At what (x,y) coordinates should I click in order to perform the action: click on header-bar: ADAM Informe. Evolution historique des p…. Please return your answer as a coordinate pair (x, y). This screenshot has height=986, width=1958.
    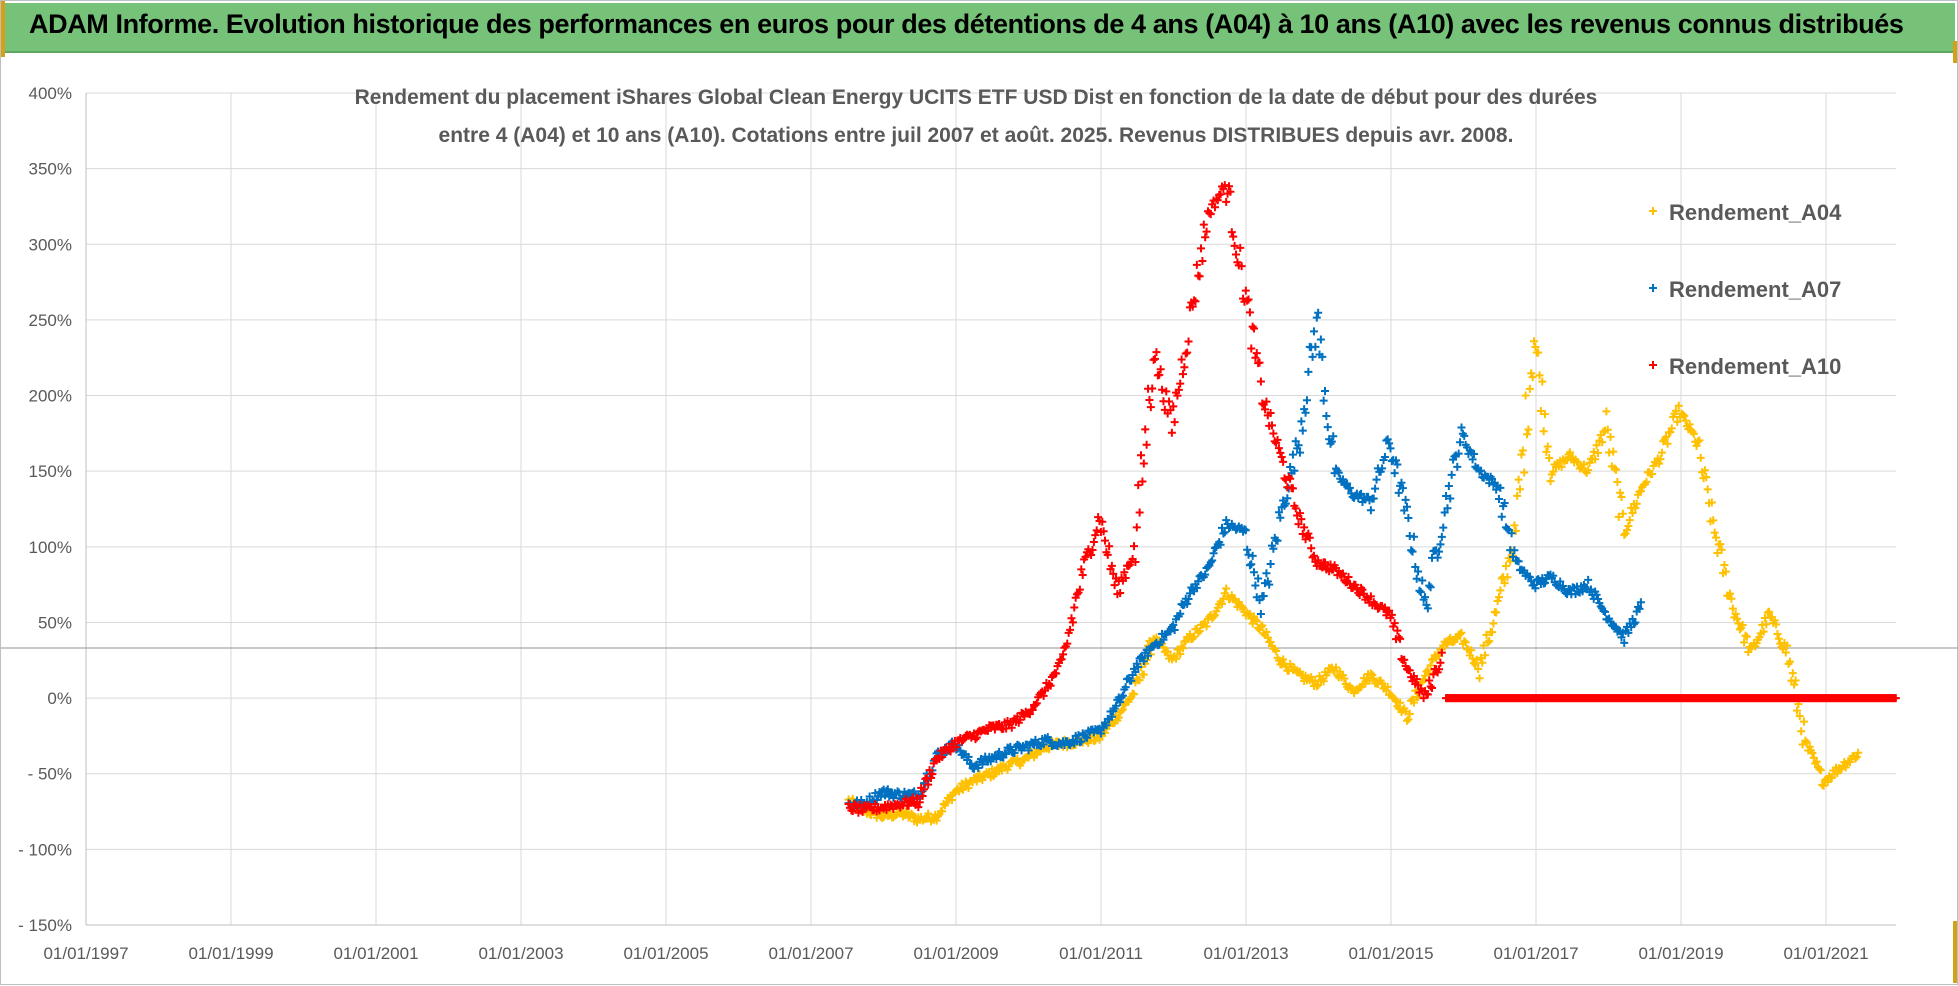
    Looking at the image, I should click on (980, 28).